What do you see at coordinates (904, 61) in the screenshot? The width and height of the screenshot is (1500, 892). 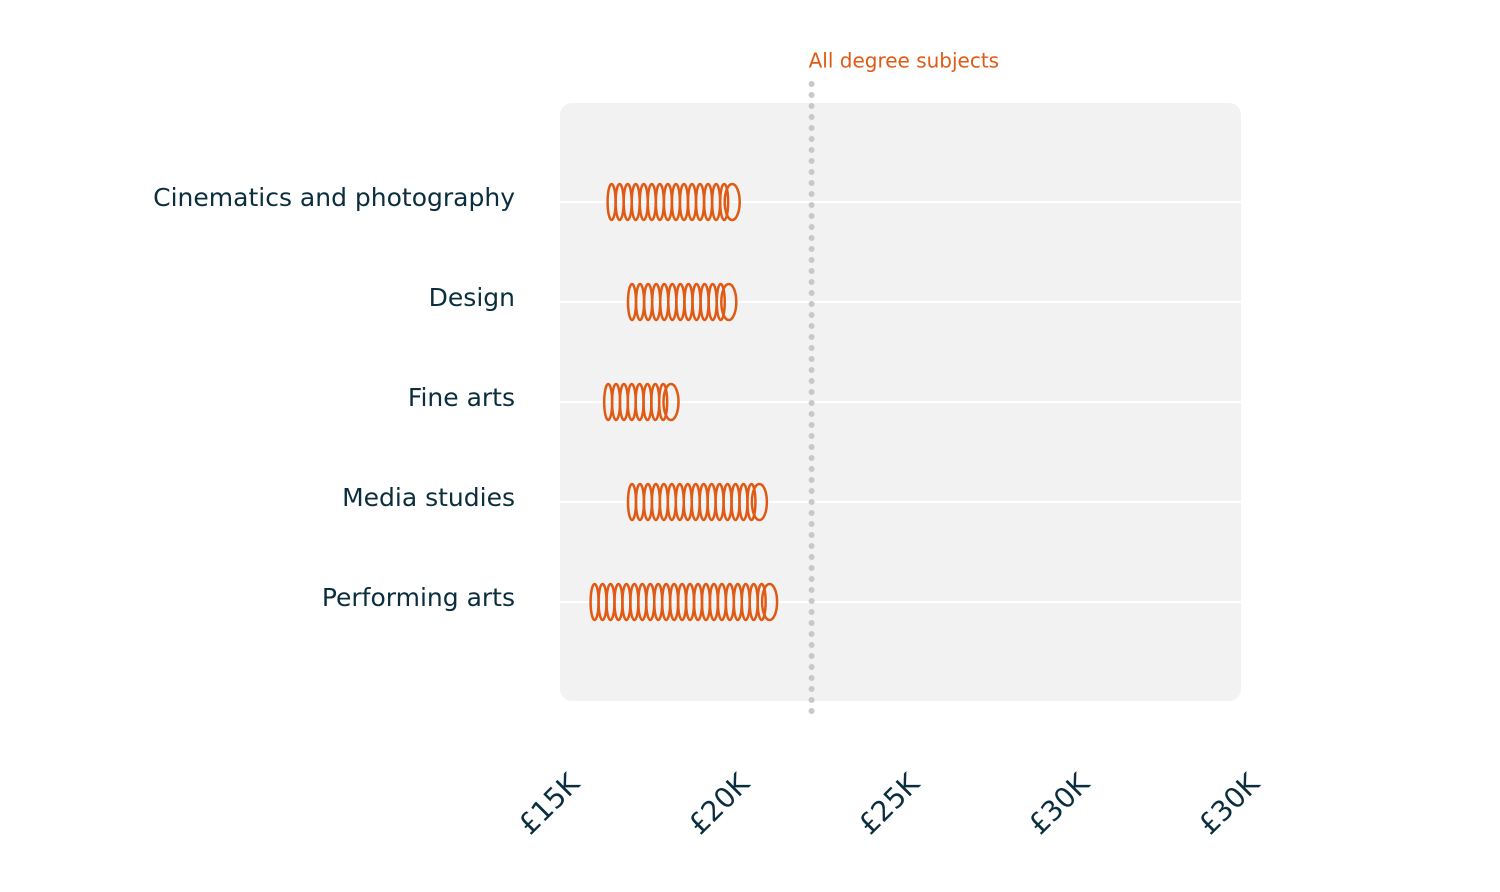 I see `reference-label: All degree subjects` at bounding box center [904, 61].